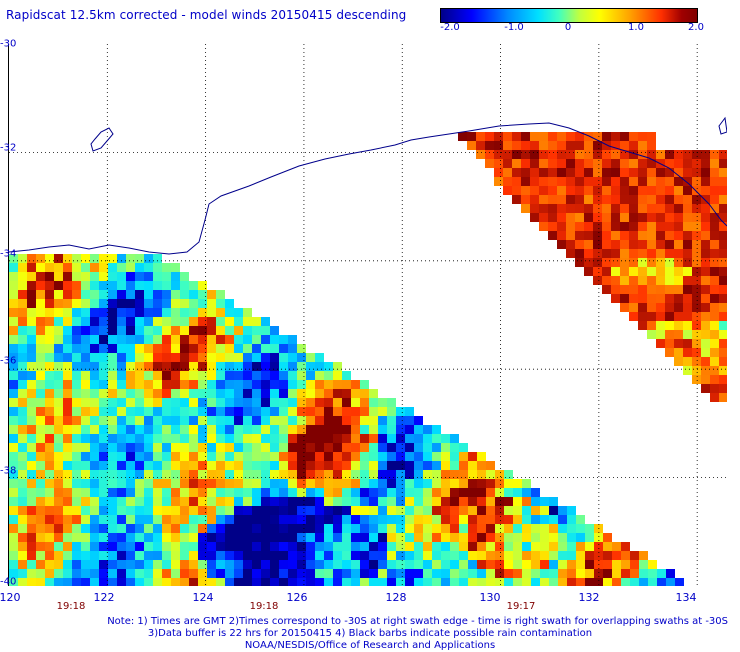 The width and height of the screenshot is (740, 652). What do you see at coordinates (203, 597) in the screenshot?
I see `lon-label: 124` at bounding box center [203, 597].